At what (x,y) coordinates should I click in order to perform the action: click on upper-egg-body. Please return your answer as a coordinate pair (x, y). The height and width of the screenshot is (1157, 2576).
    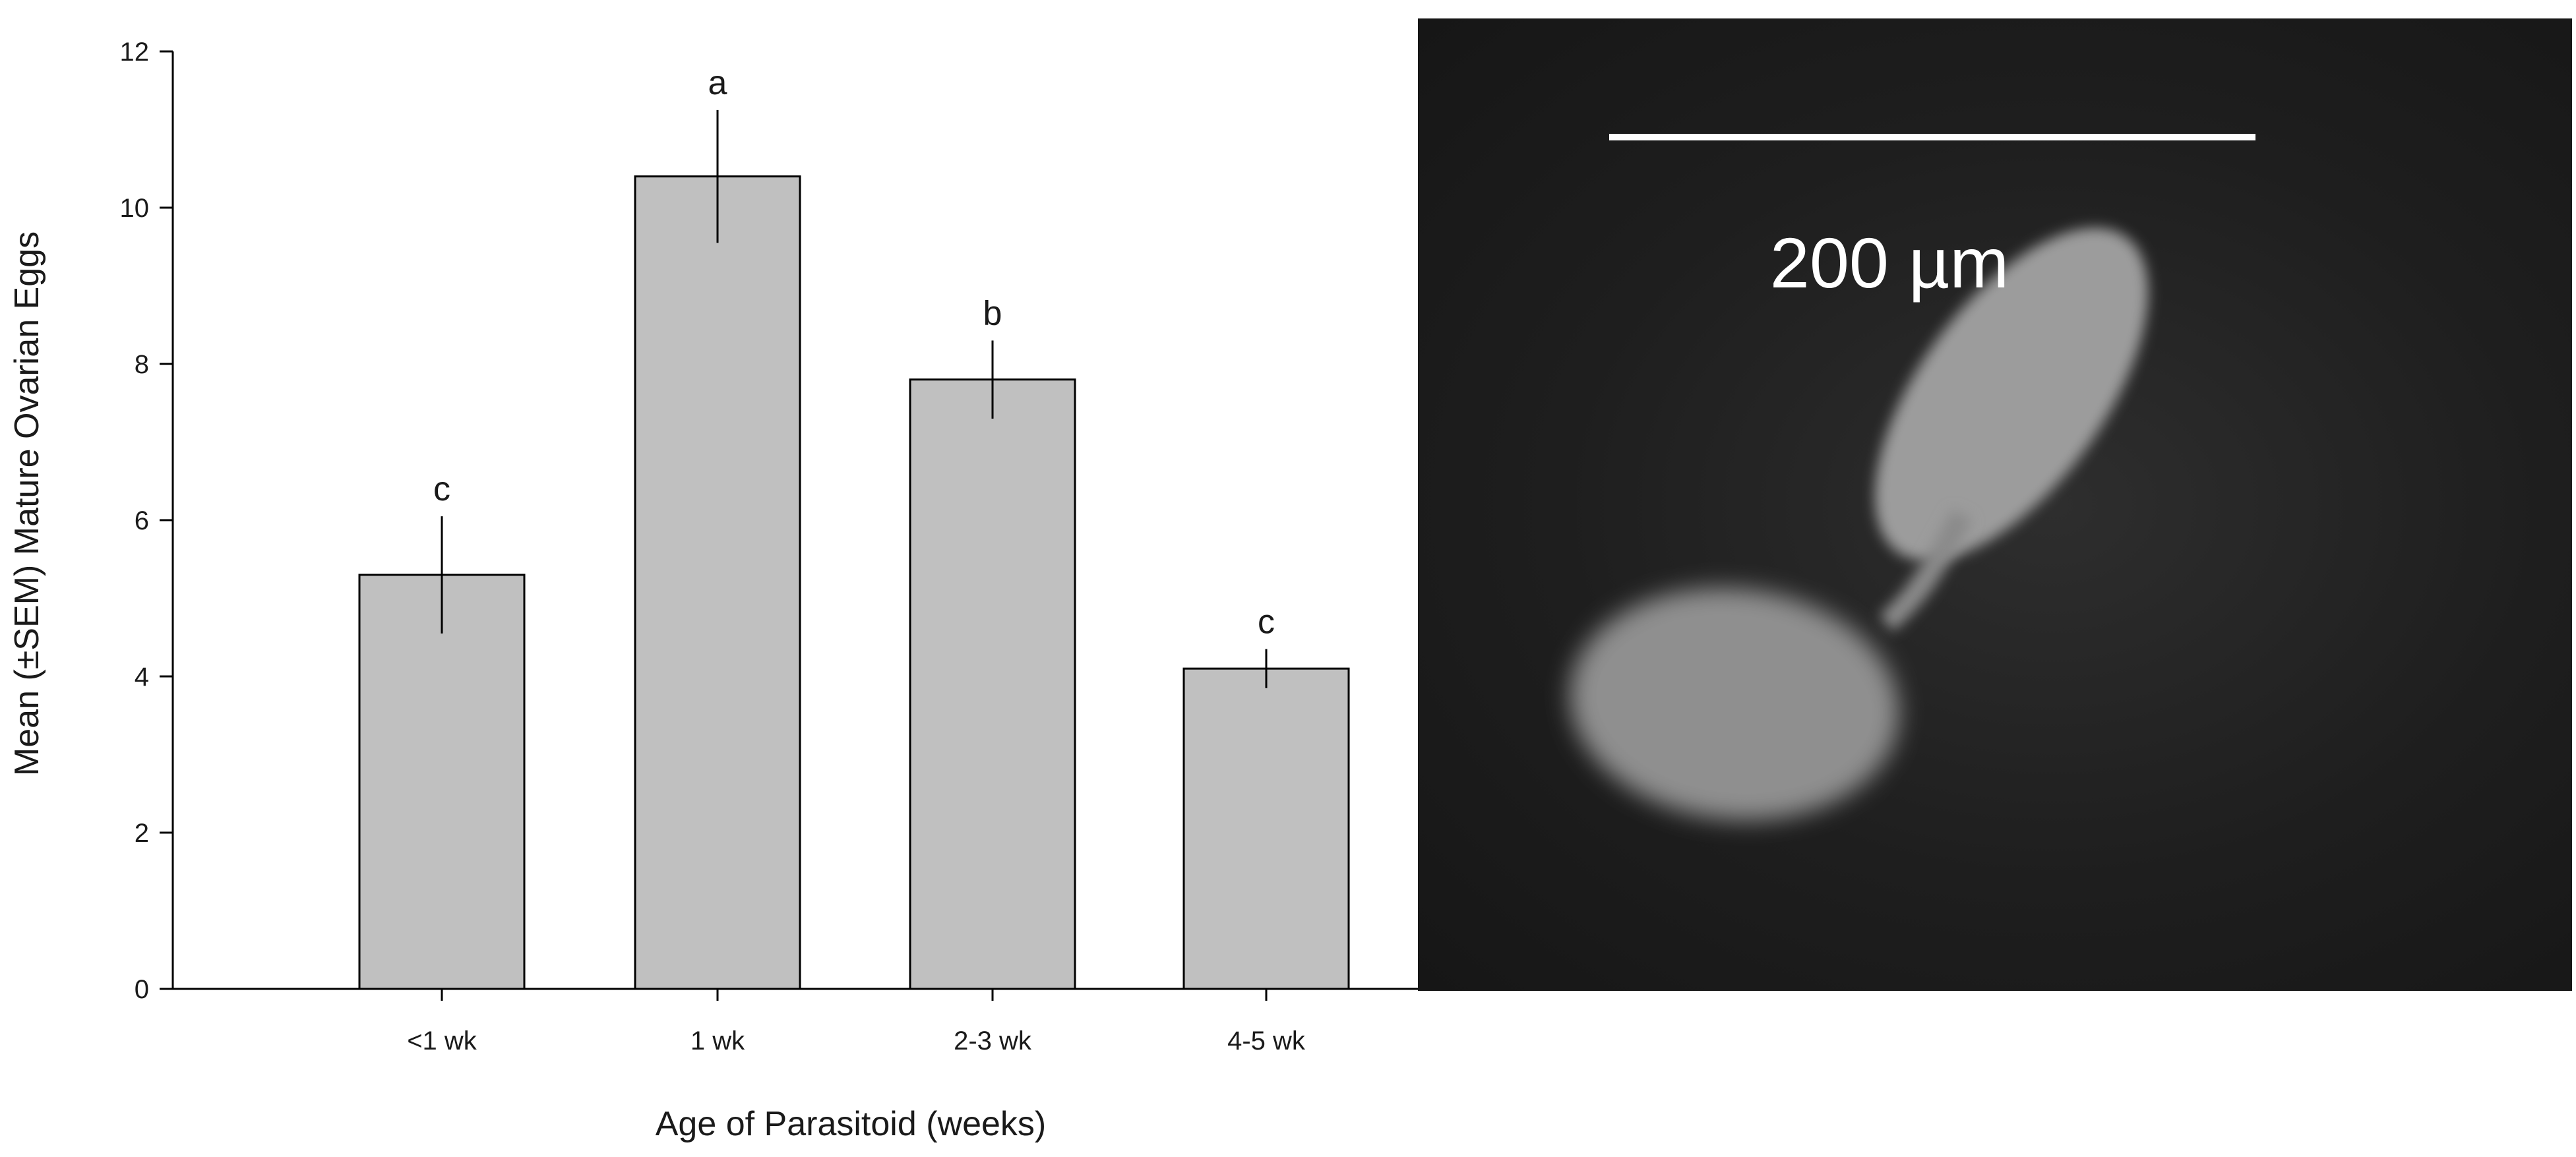
    Looking at the image, I should click on (2011, 394).